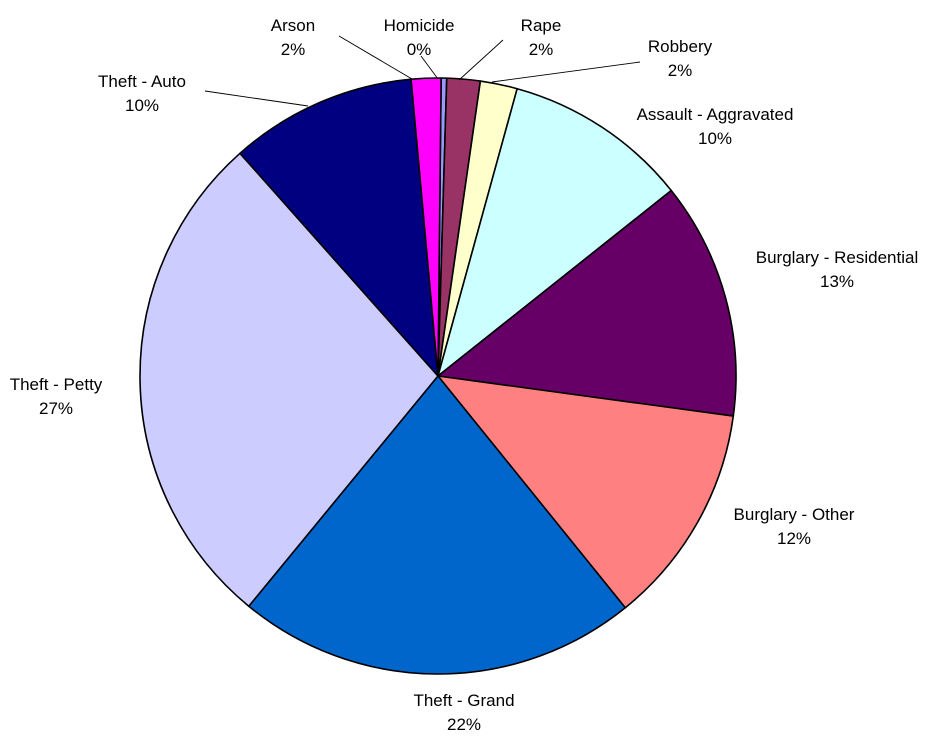  What do you see at coordinates (794, 514) in the screenshot?
I see `slice-label-burglary-other: Burglary - Other` at bounding box center [794, 514].